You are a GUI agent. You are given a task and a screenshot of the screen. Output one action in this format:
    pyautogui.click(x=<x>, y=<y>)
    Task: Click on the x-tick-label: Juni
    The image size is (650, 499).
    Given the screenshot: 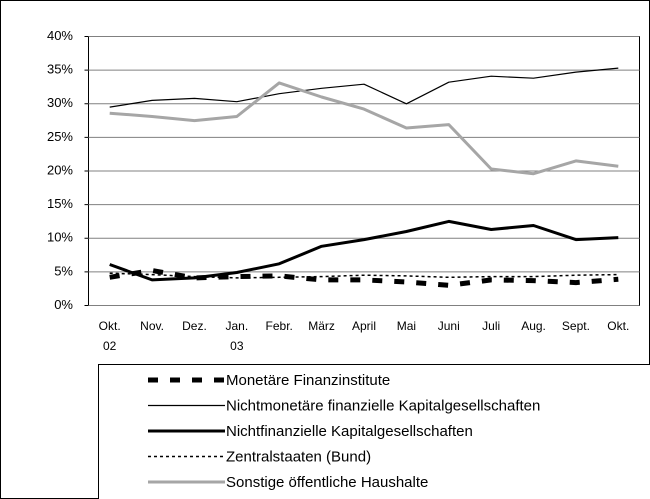 What is the action you would take?
    pyautogui.click(x=449, y=326)
    